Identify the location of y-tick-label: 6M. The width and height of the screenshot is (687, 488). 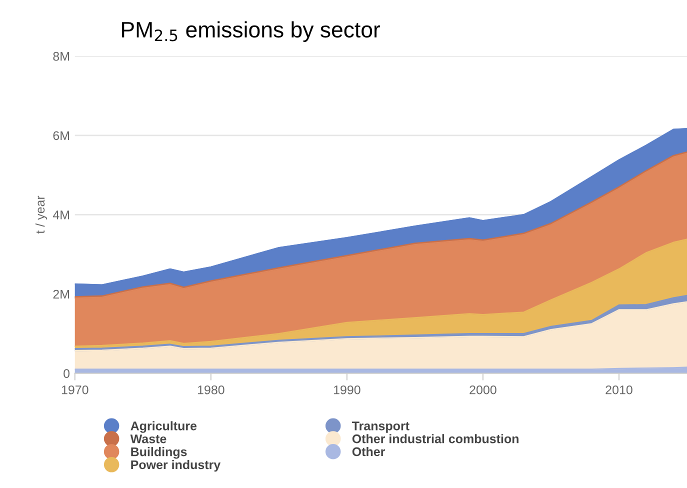
(61, 135).